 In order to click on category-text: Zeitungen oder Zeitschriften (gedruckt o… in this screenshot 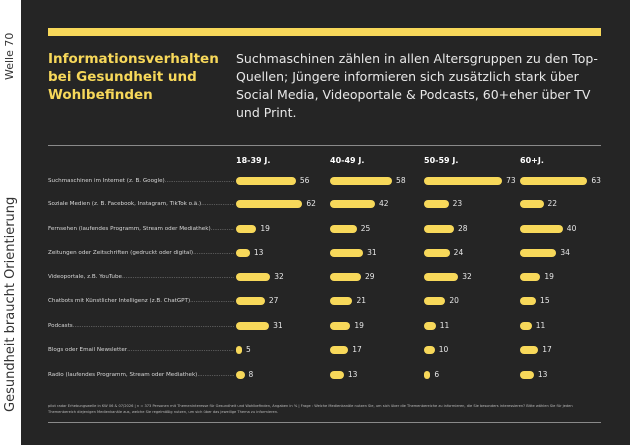, I will do `click(121, 253)`.